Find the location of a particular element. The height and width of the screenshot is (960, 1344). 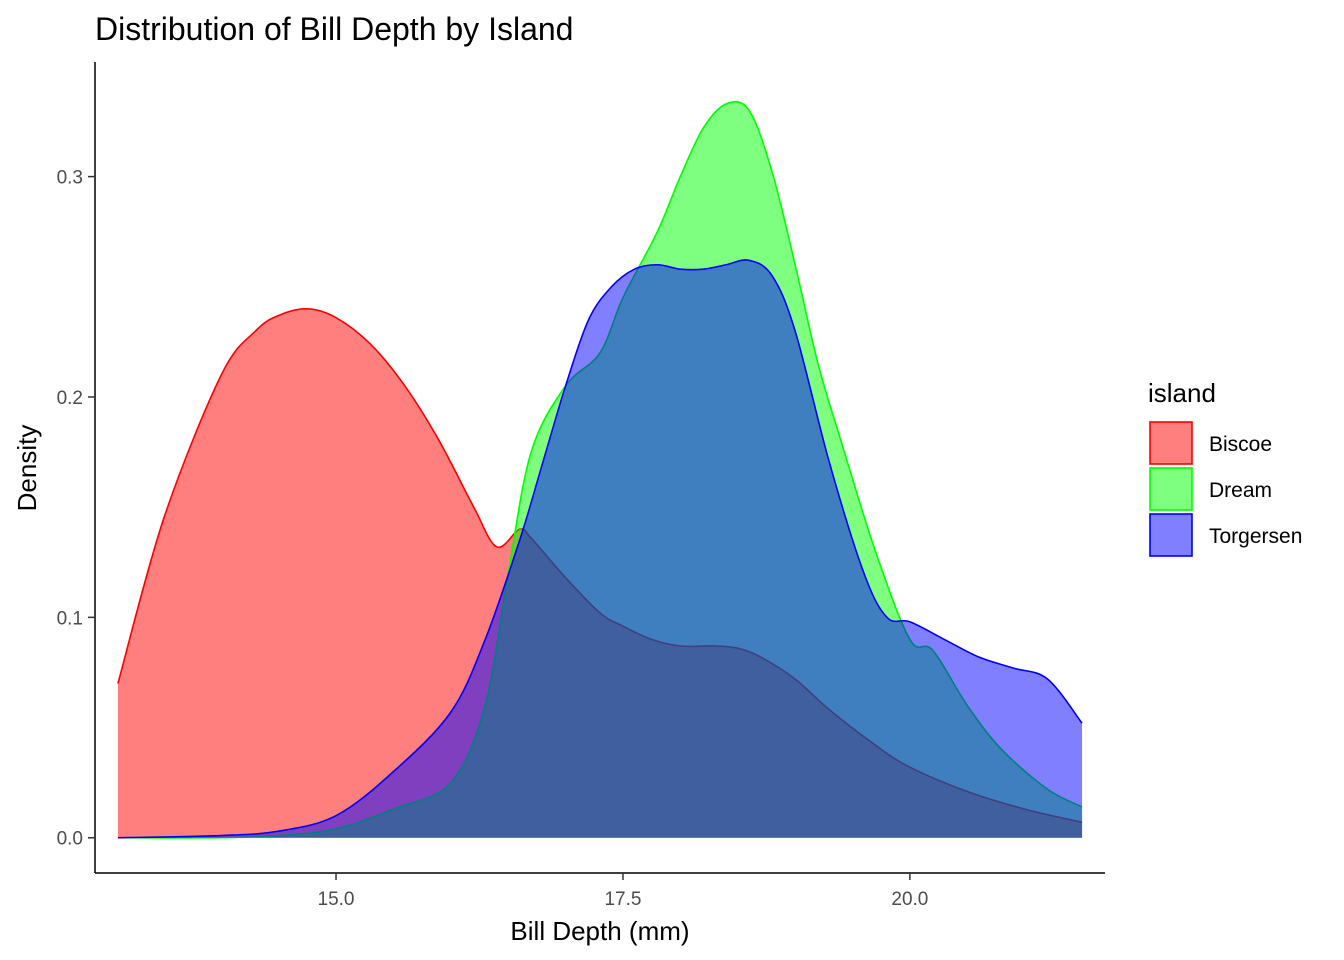

legend-swatch-biscoe is located at coordinates (1171, 443).